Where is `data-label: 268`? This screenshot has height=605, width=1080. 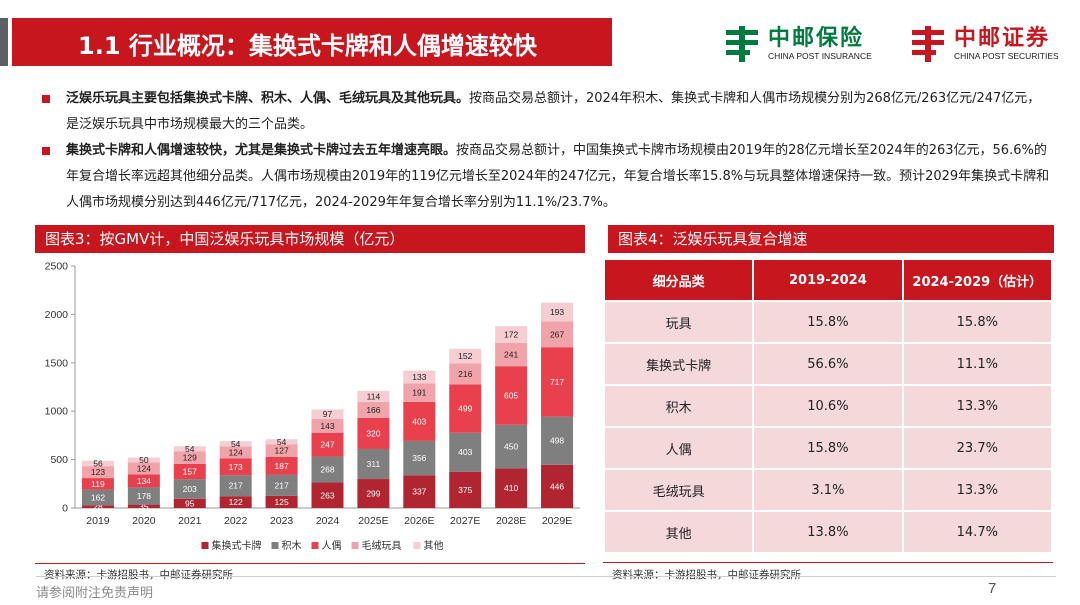
data-label: 268 is located at coordinates (327, 470).